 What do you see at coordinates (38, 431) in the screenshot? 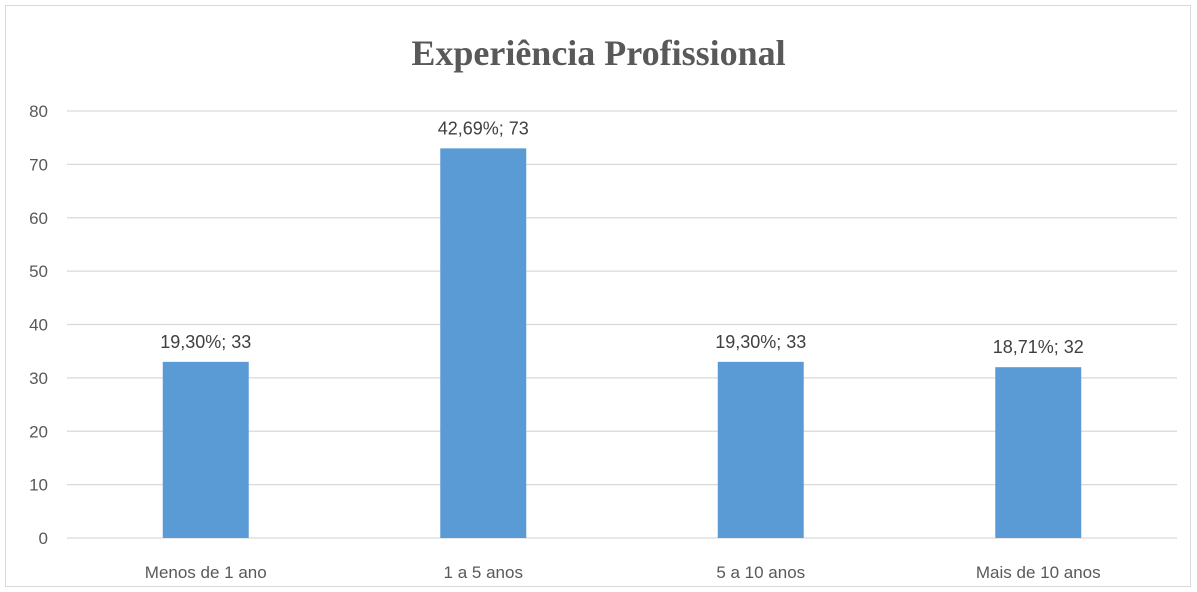
I see `y-tick-label: 20` at bounding box center [38, 431].